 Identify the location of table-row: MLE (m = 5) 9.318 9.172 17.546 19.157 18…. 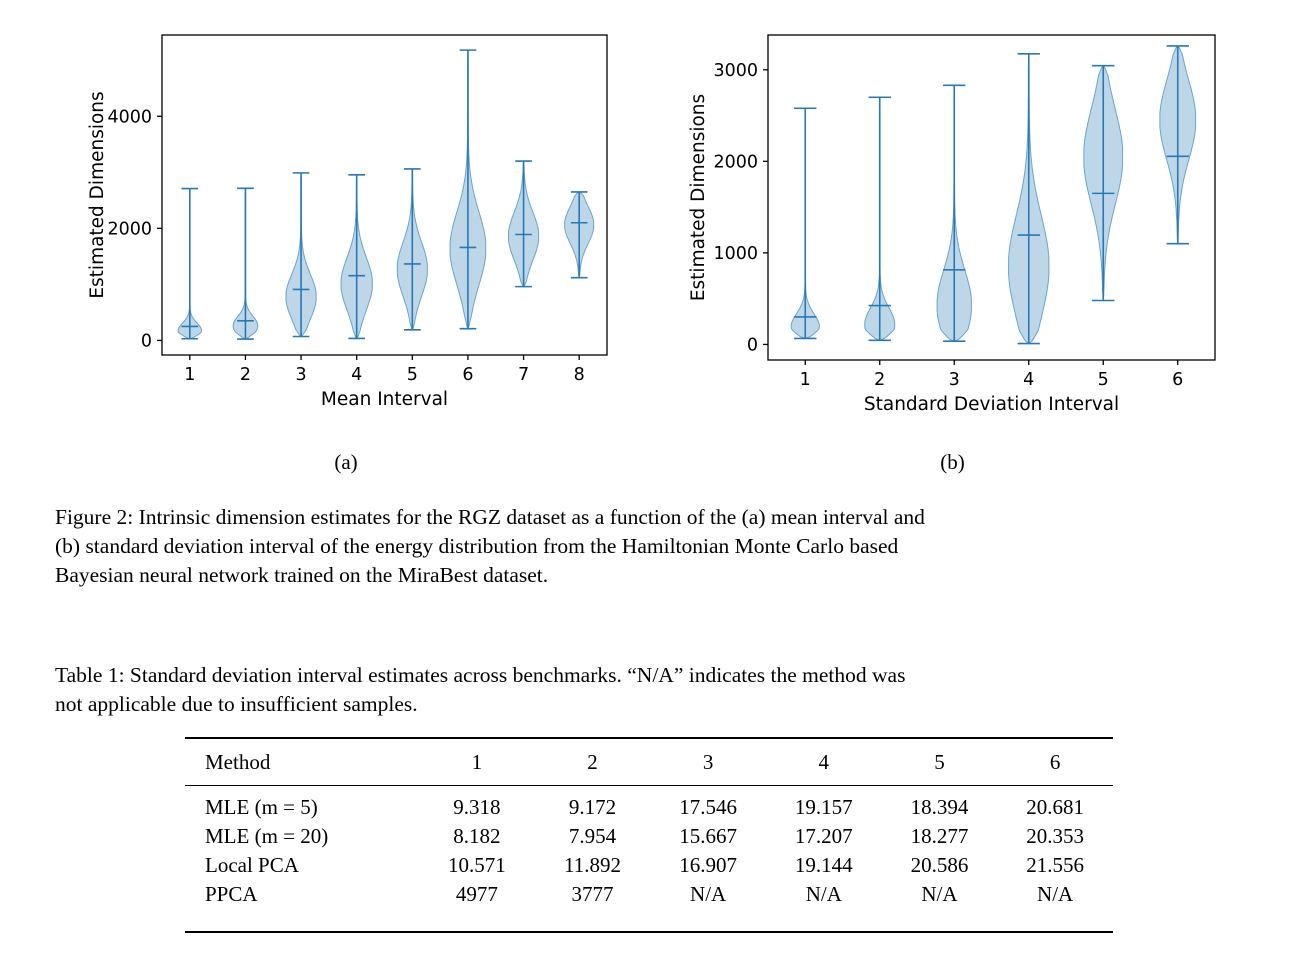
(649, 804).